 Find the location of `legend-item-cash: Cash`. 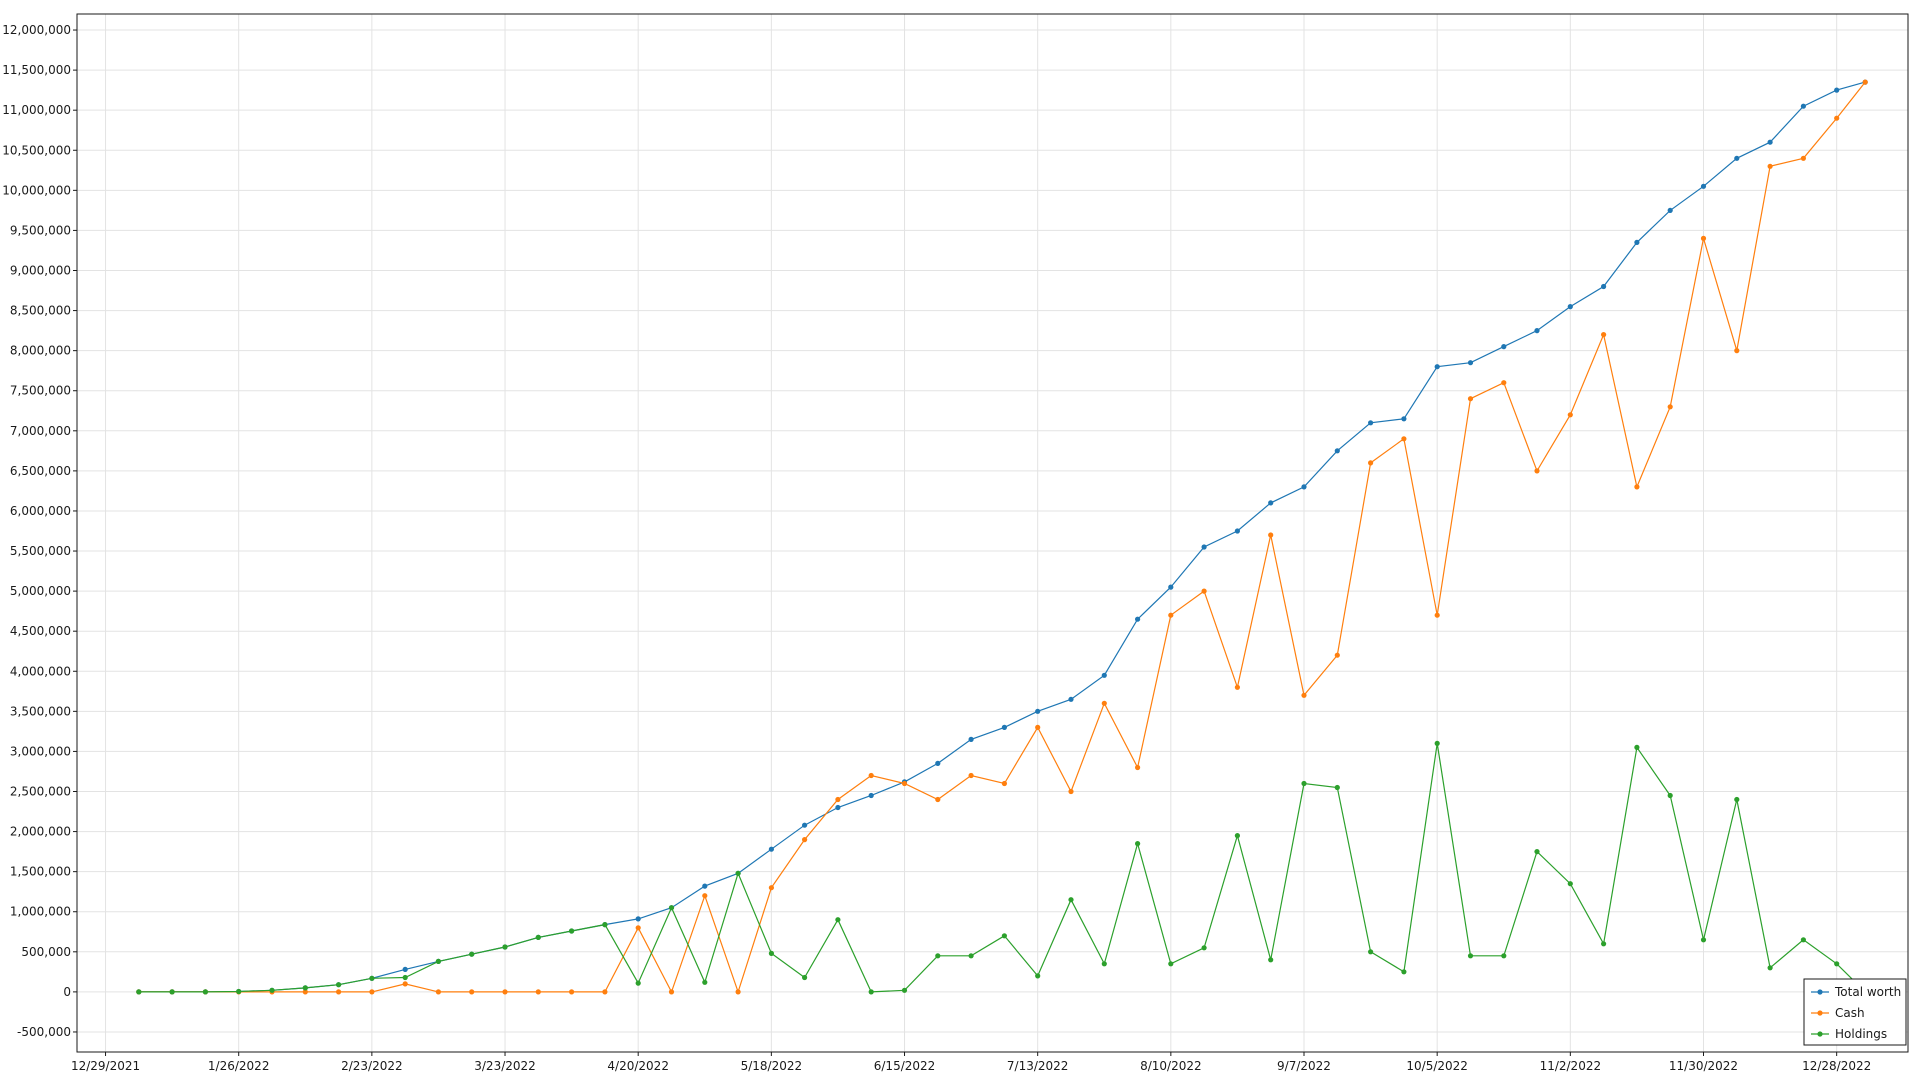

legend-item-cash: Cash is located at coordinates (1838, 1013).